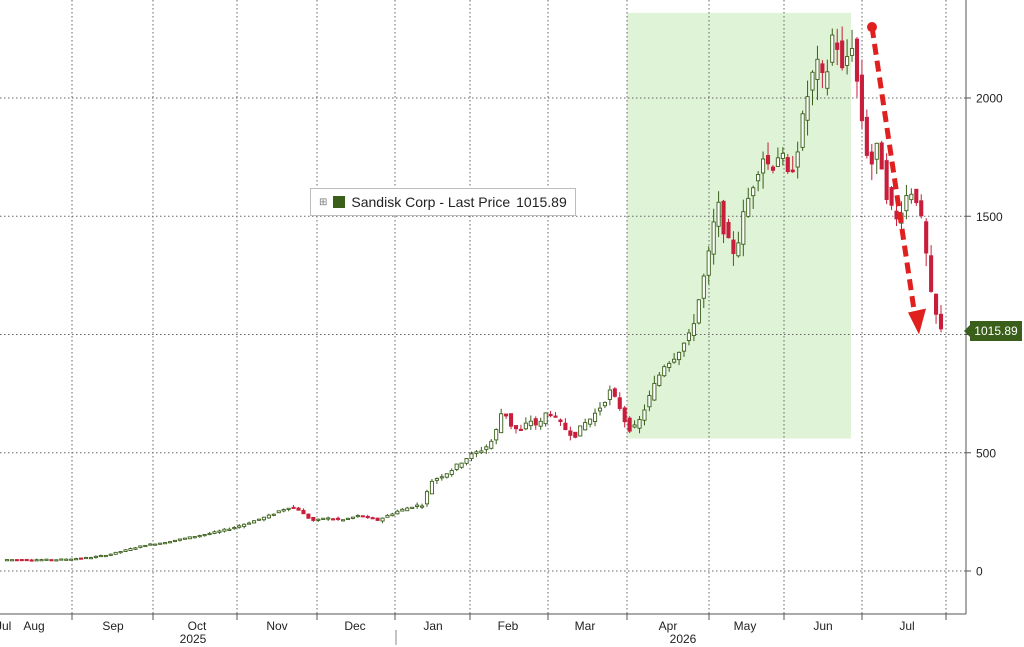 This screenshot has height=647, width=1024. I want to click on y-tick-label: 500, so click(986, 453).